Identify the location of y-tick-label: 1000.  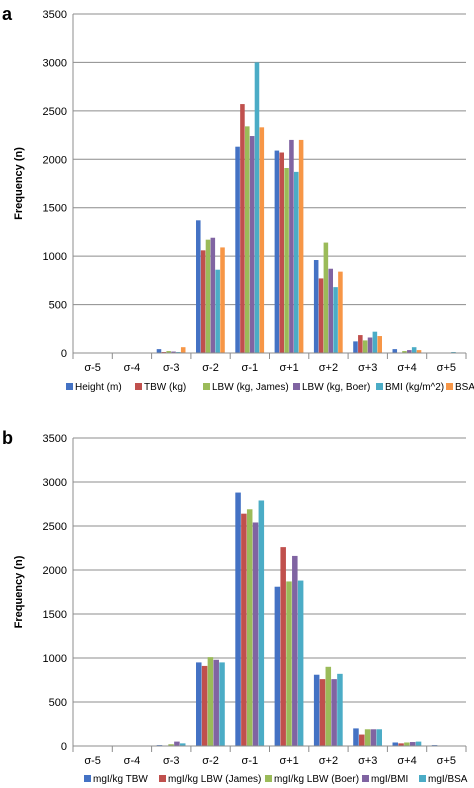
(55, 659).